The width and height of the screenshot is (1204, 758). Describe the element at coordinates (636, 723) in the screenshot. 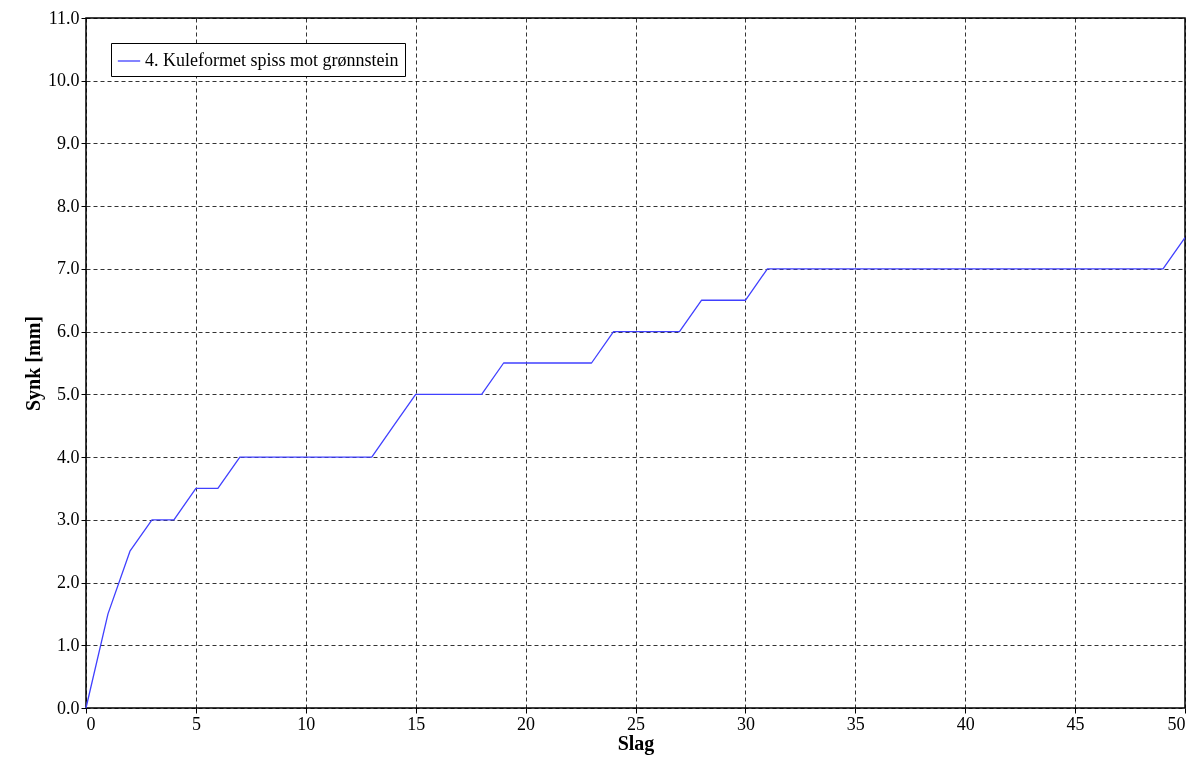

I see `x-tick-label: 25` at that location.